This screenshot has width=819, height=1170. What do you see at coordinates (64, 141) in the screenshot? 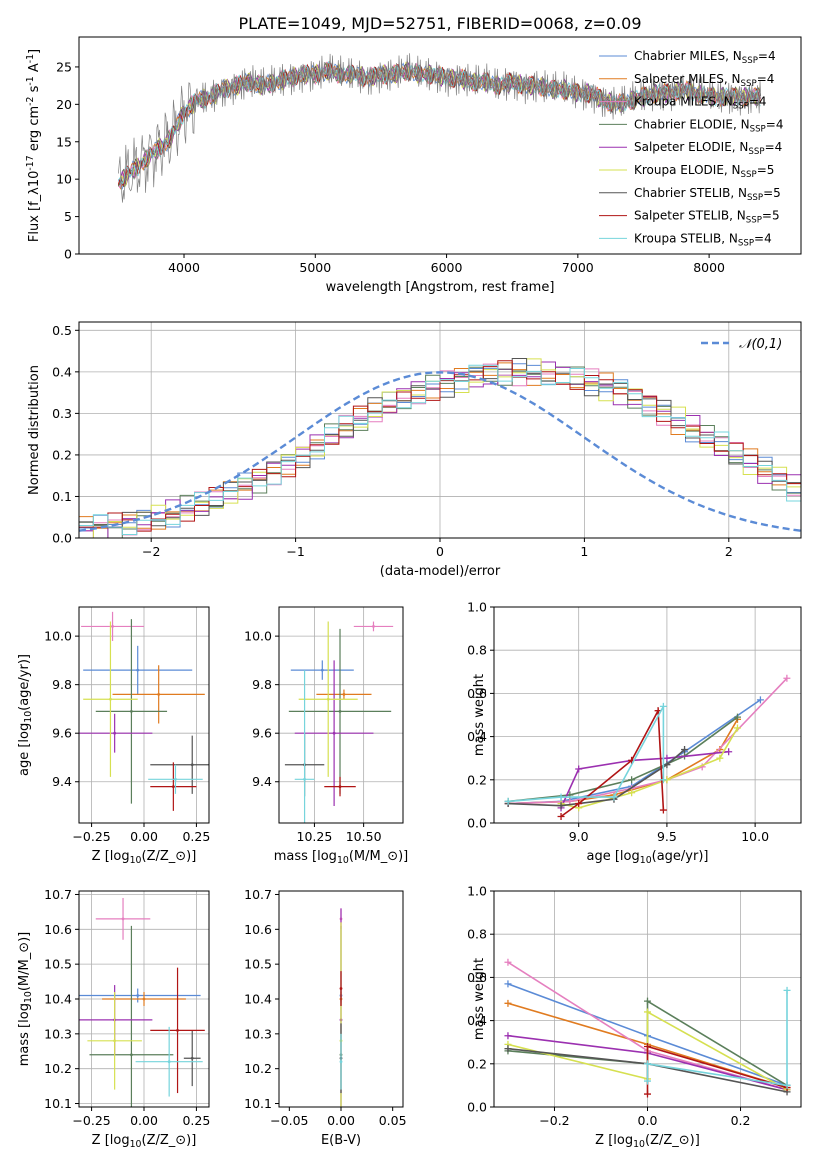
I see `y-tick-label: 15` at bounding box center [64, 141].